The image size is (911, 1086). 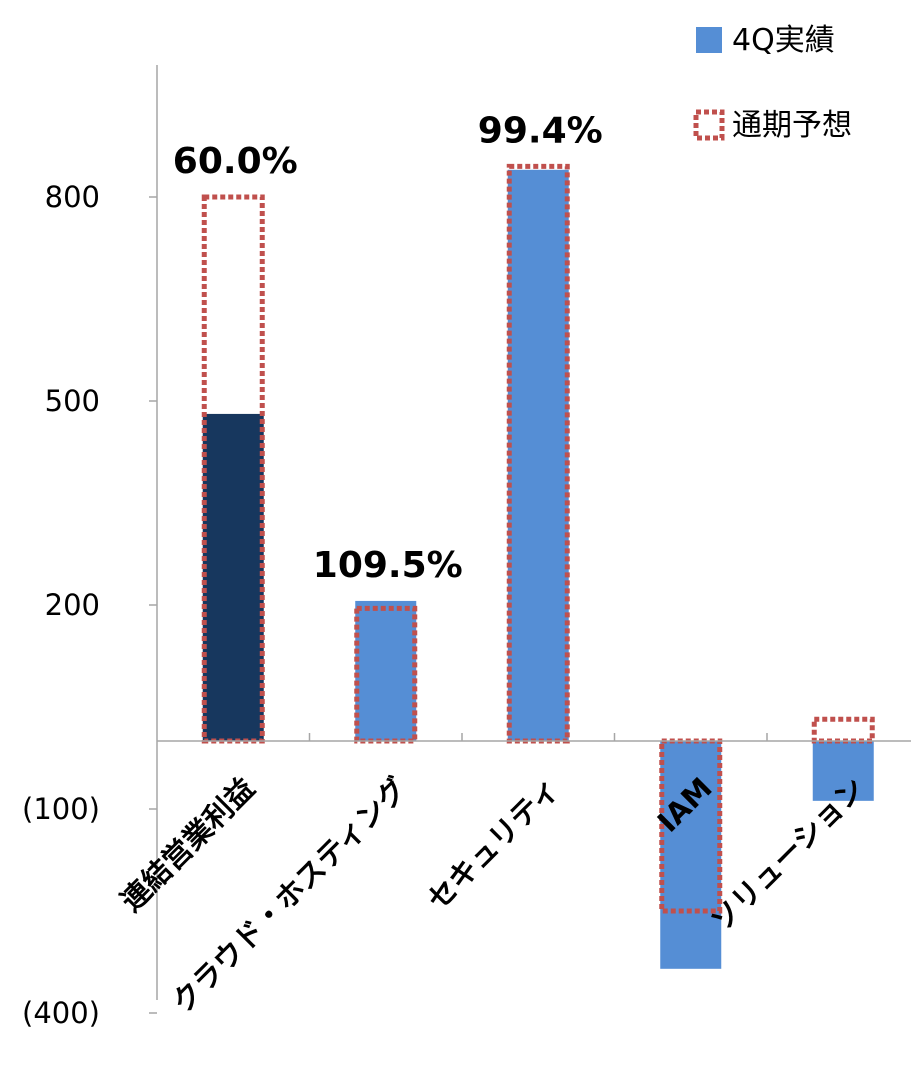 I want to click on category-label: 連結営業利益, so click(x=187, y=844).